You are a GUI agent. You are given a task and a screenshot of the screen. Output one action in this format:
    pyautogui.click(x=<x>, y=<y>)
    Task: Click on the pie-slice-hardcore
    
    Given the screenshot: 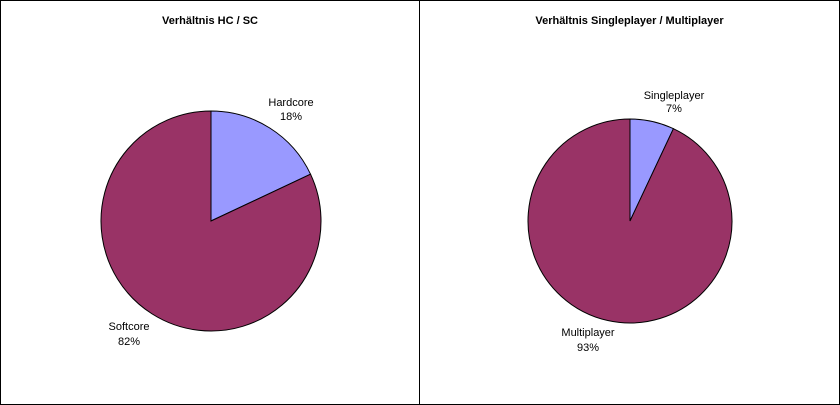 What is the action you would take?
    pyautogui.click(x=261, y=166)
    